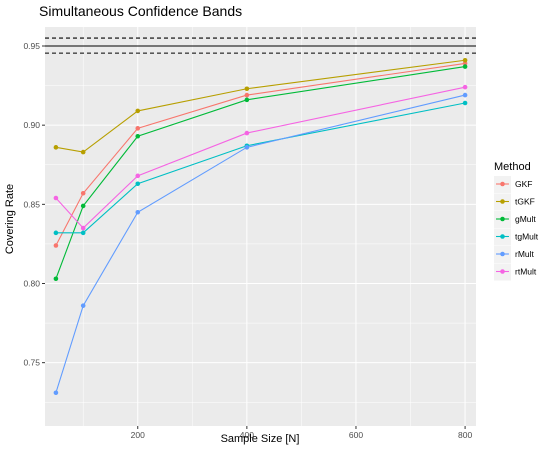 This screenshot has width=550, height=450. What do you see at coordinates (502, 271) in the screenshot?
I see `legend-marker-rtmult` at bounding box center [502, 271].